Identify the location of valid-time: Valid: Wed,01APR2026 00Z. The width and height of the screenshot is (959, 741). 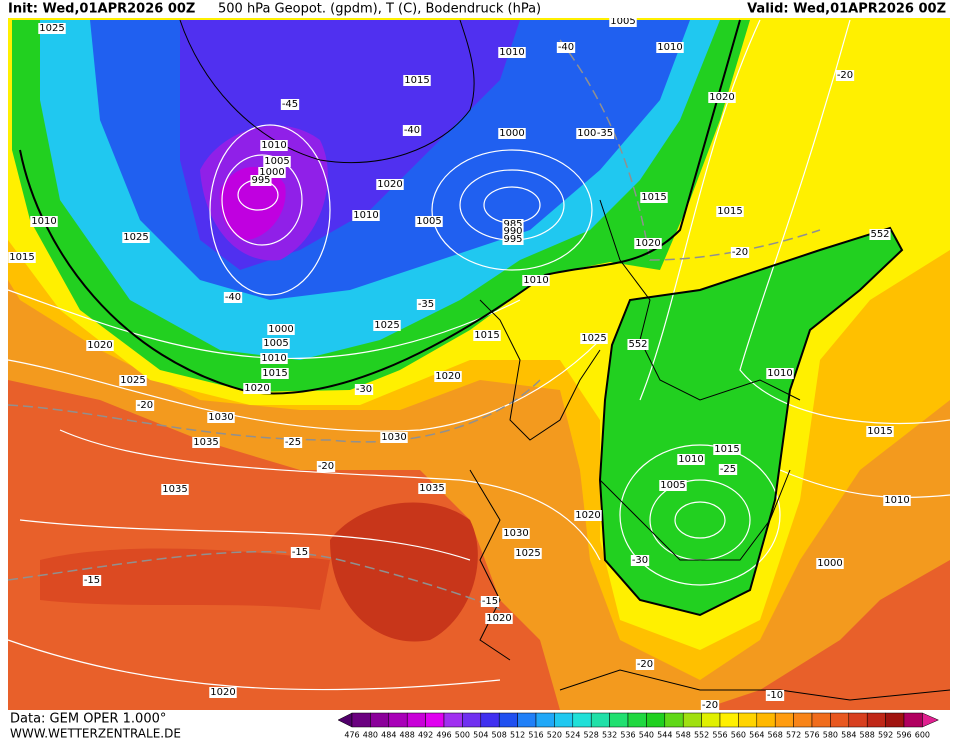
(846, 9).